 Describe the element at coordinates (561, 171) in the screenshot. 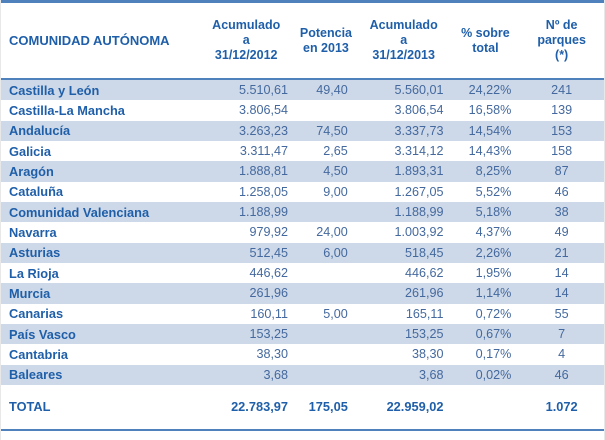

I see `cell-num-parques: 87` at that location.